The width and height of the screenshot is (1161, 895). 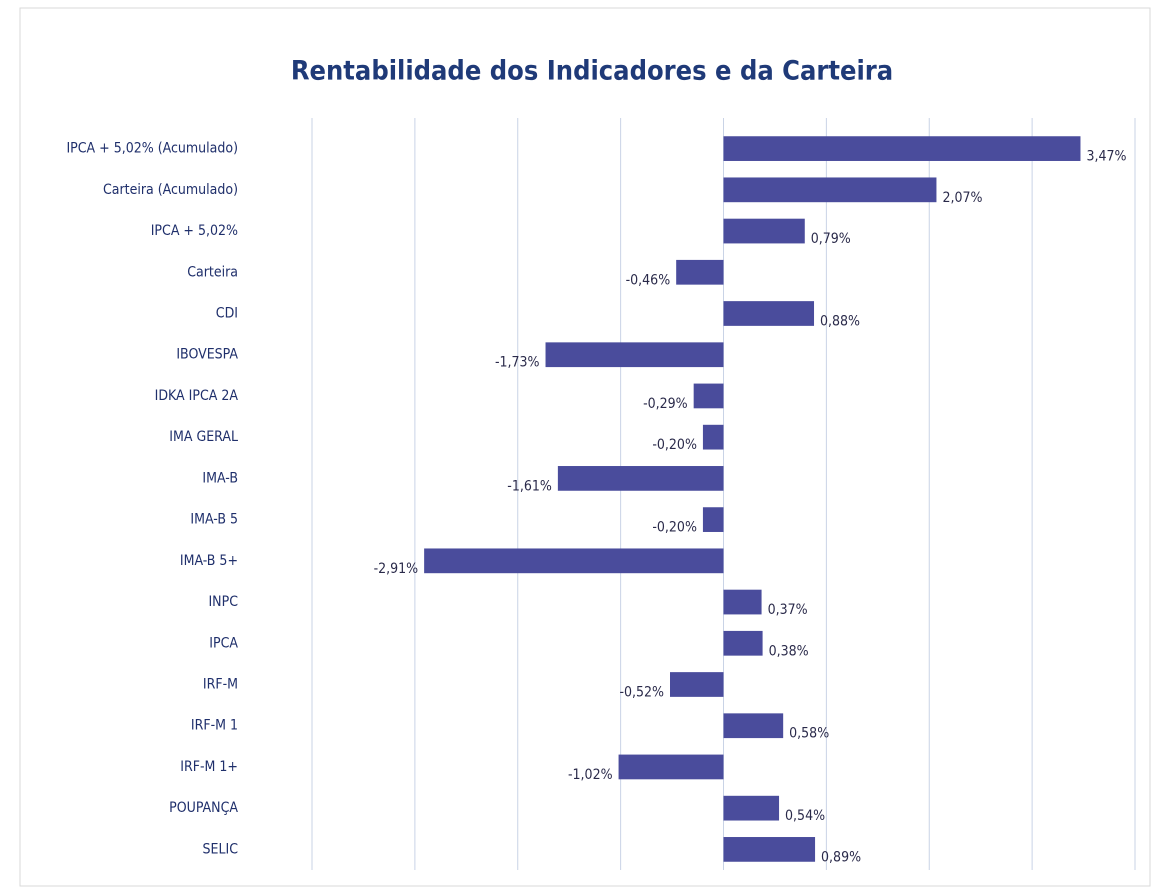 I want to click on value-label: 0,38%, so click(x=789, y=651).